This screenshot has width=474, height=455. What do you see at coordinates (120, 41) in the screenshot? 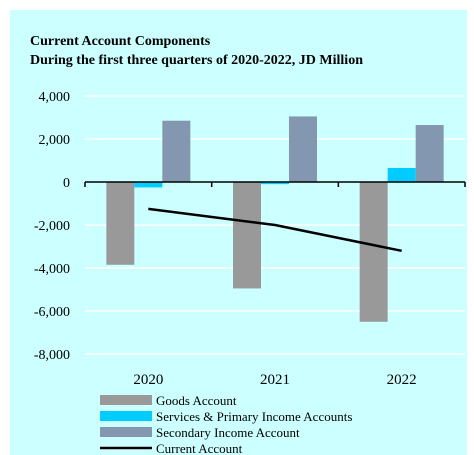
I see `chart-title: Current Account Components` at bounding box center [120, 41].